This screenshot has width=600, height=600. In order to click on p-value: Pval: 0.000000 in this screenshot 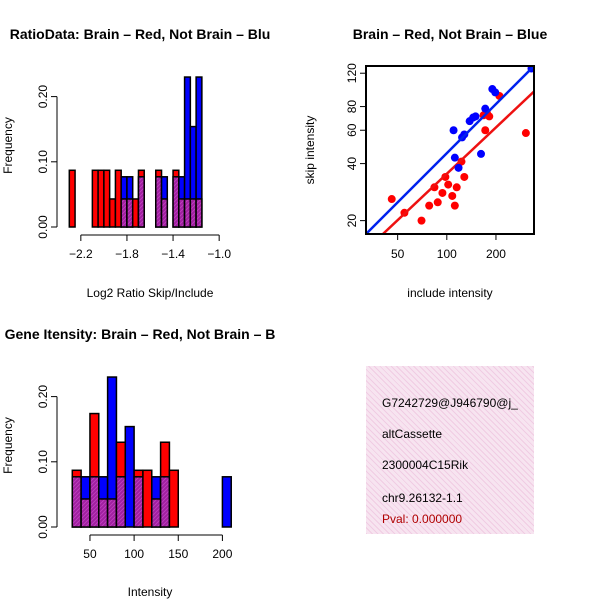, I will do `click(422, 519)`.